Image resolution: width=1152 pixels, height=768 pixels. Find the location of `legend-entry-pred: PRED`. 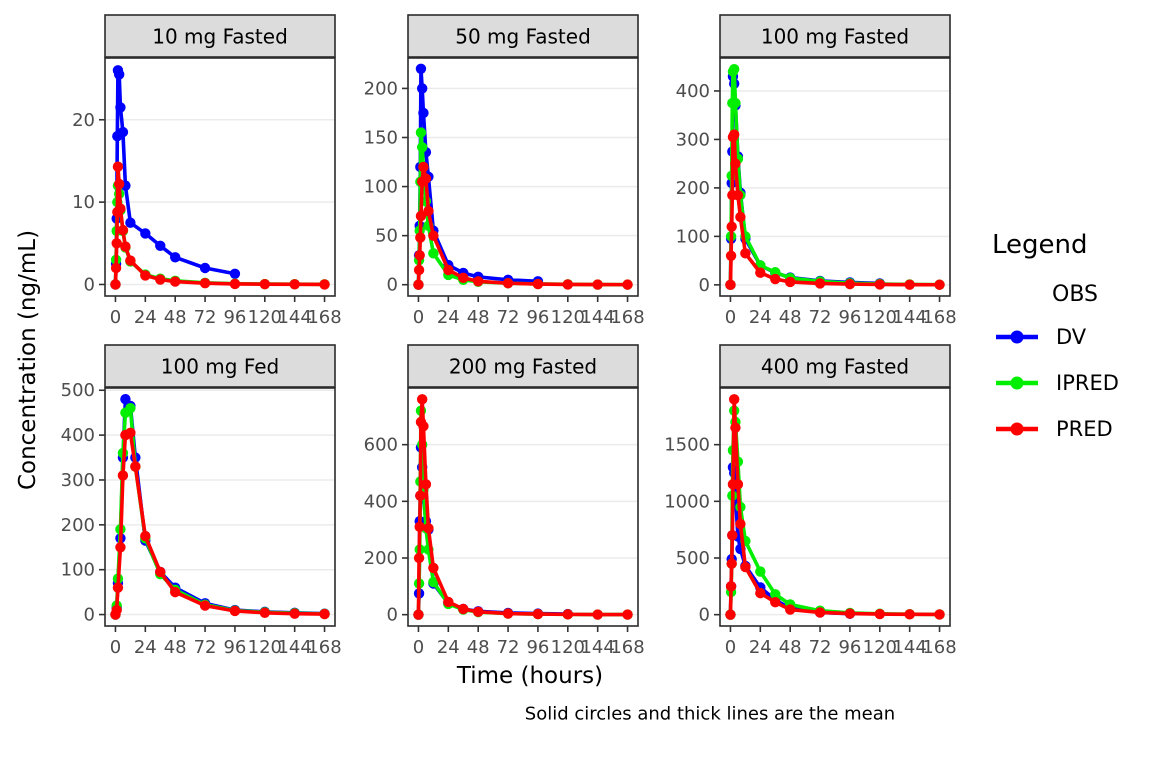

legend-entry-pred: PRED is located at coordinates (1053, 429).